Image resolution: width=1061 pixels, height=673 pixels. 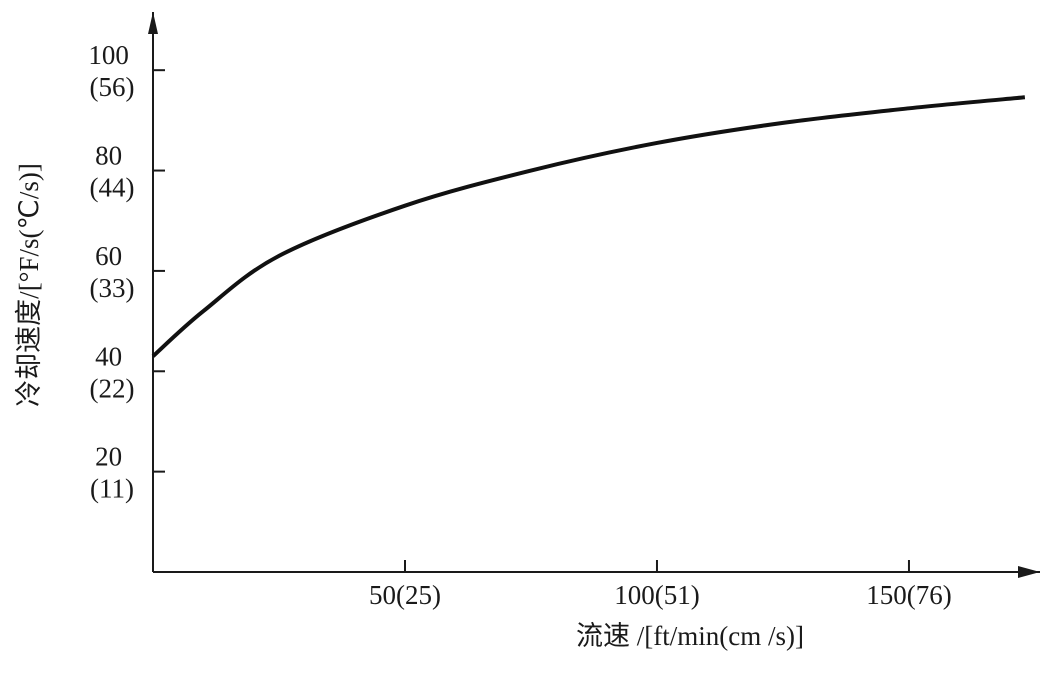 What do you see at coordinates (153, 23) in the screenshot?
I see `y-axis-arrow` at bounding box center [153, 23].